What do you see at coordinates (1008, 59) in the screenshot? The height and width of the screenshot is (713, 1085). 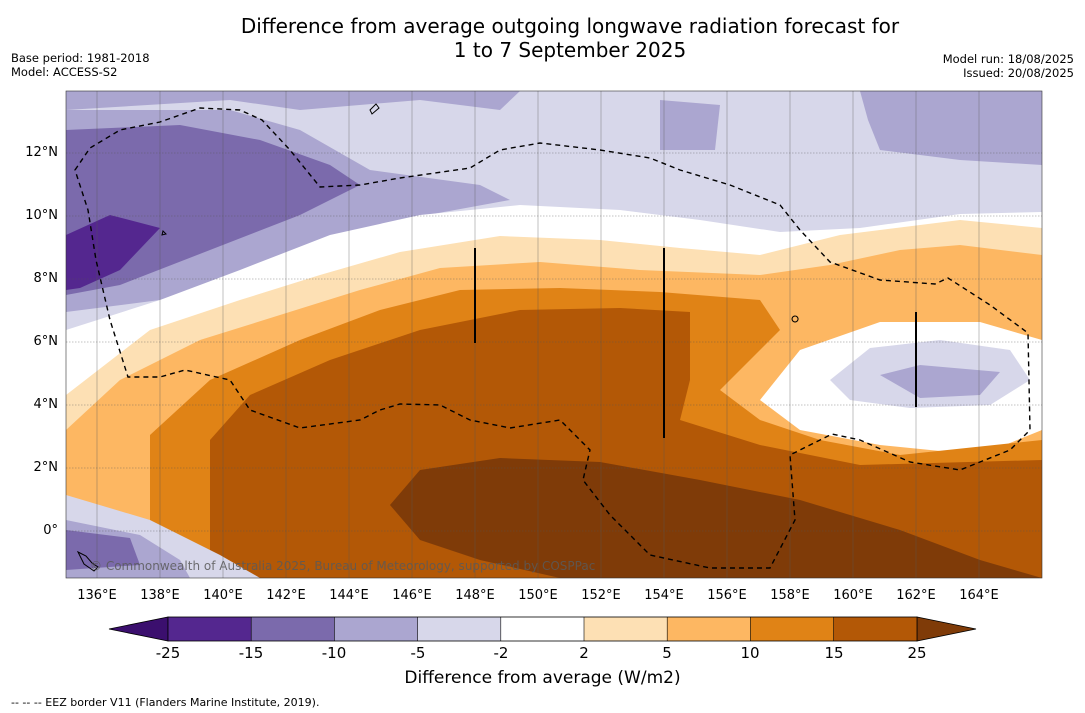 I see `model-run: Model run: 18/08/2025` at bounding box center [1008, 59].